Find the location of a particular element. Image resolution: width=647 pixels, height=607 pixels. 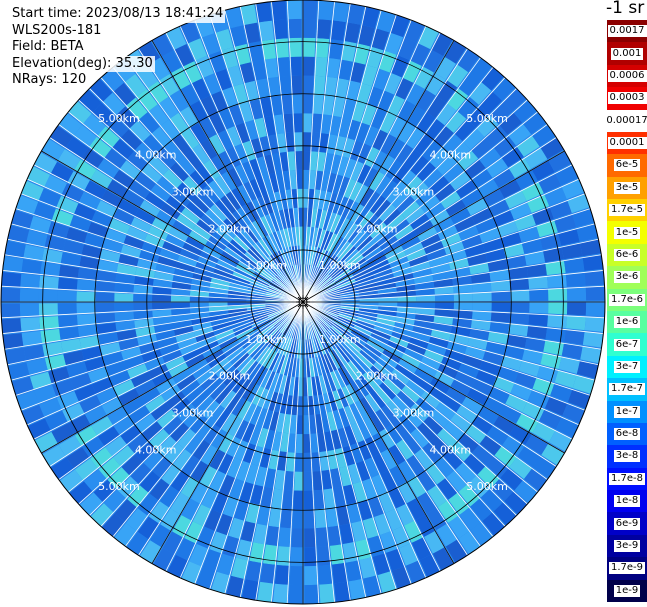

range-ring-label: 4.00km is located at coordinates (156, 155).